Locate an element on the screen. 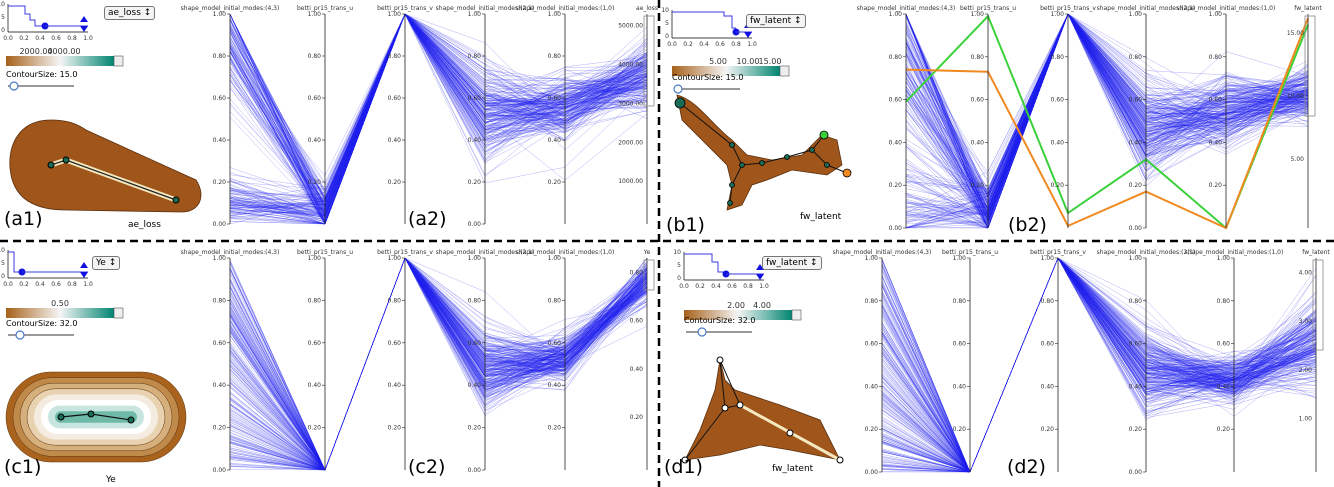 The height and width of the screenshot is (487, 1334). pcp-axis-name: ae_loss is located at coordinates (647, 8).